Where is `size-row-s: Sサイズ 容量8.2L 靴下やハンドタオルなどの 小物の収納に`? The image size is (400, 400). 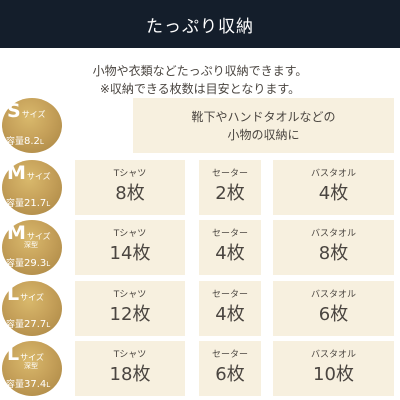
size-row-s: Sサイズ 容量8.2L 靴下やハンドタオルなどの 小物の収納に is located at coordinates (200, 125).